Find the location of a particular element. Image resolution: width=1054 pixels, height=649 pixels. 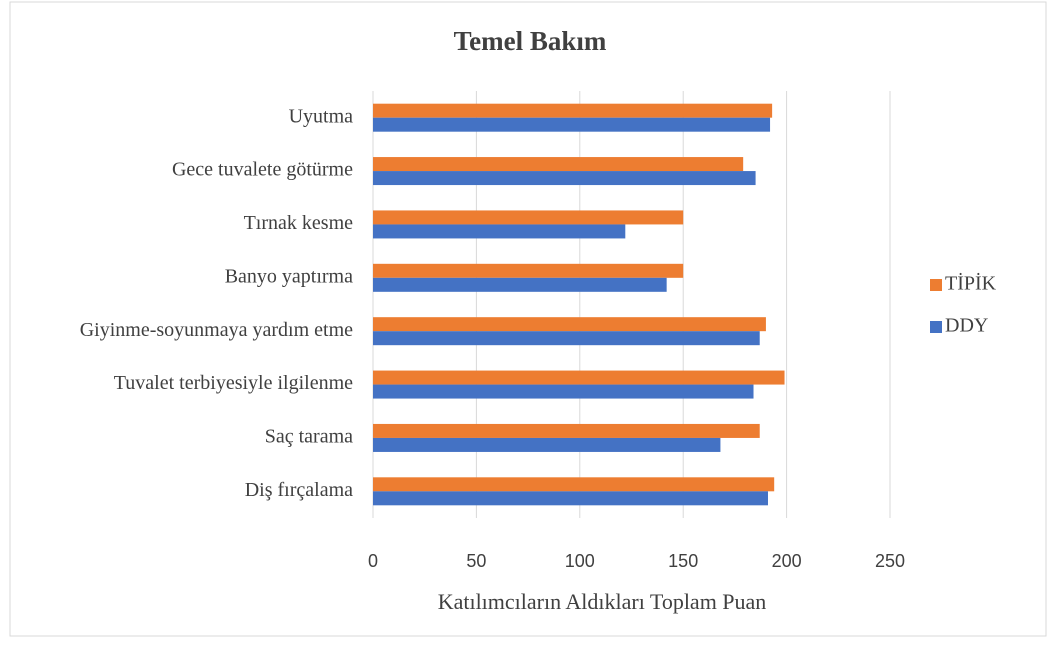

legend-label: DDY is located at coordinates (966, 326).